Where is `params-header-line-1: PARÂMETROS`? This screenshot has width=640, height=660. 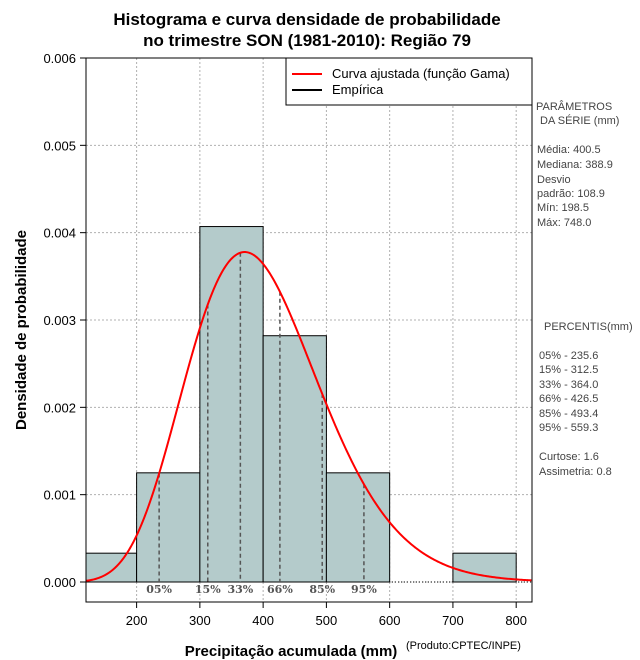
params-header-line-1: PARÂMETROS is located at coordinates (574, 106).